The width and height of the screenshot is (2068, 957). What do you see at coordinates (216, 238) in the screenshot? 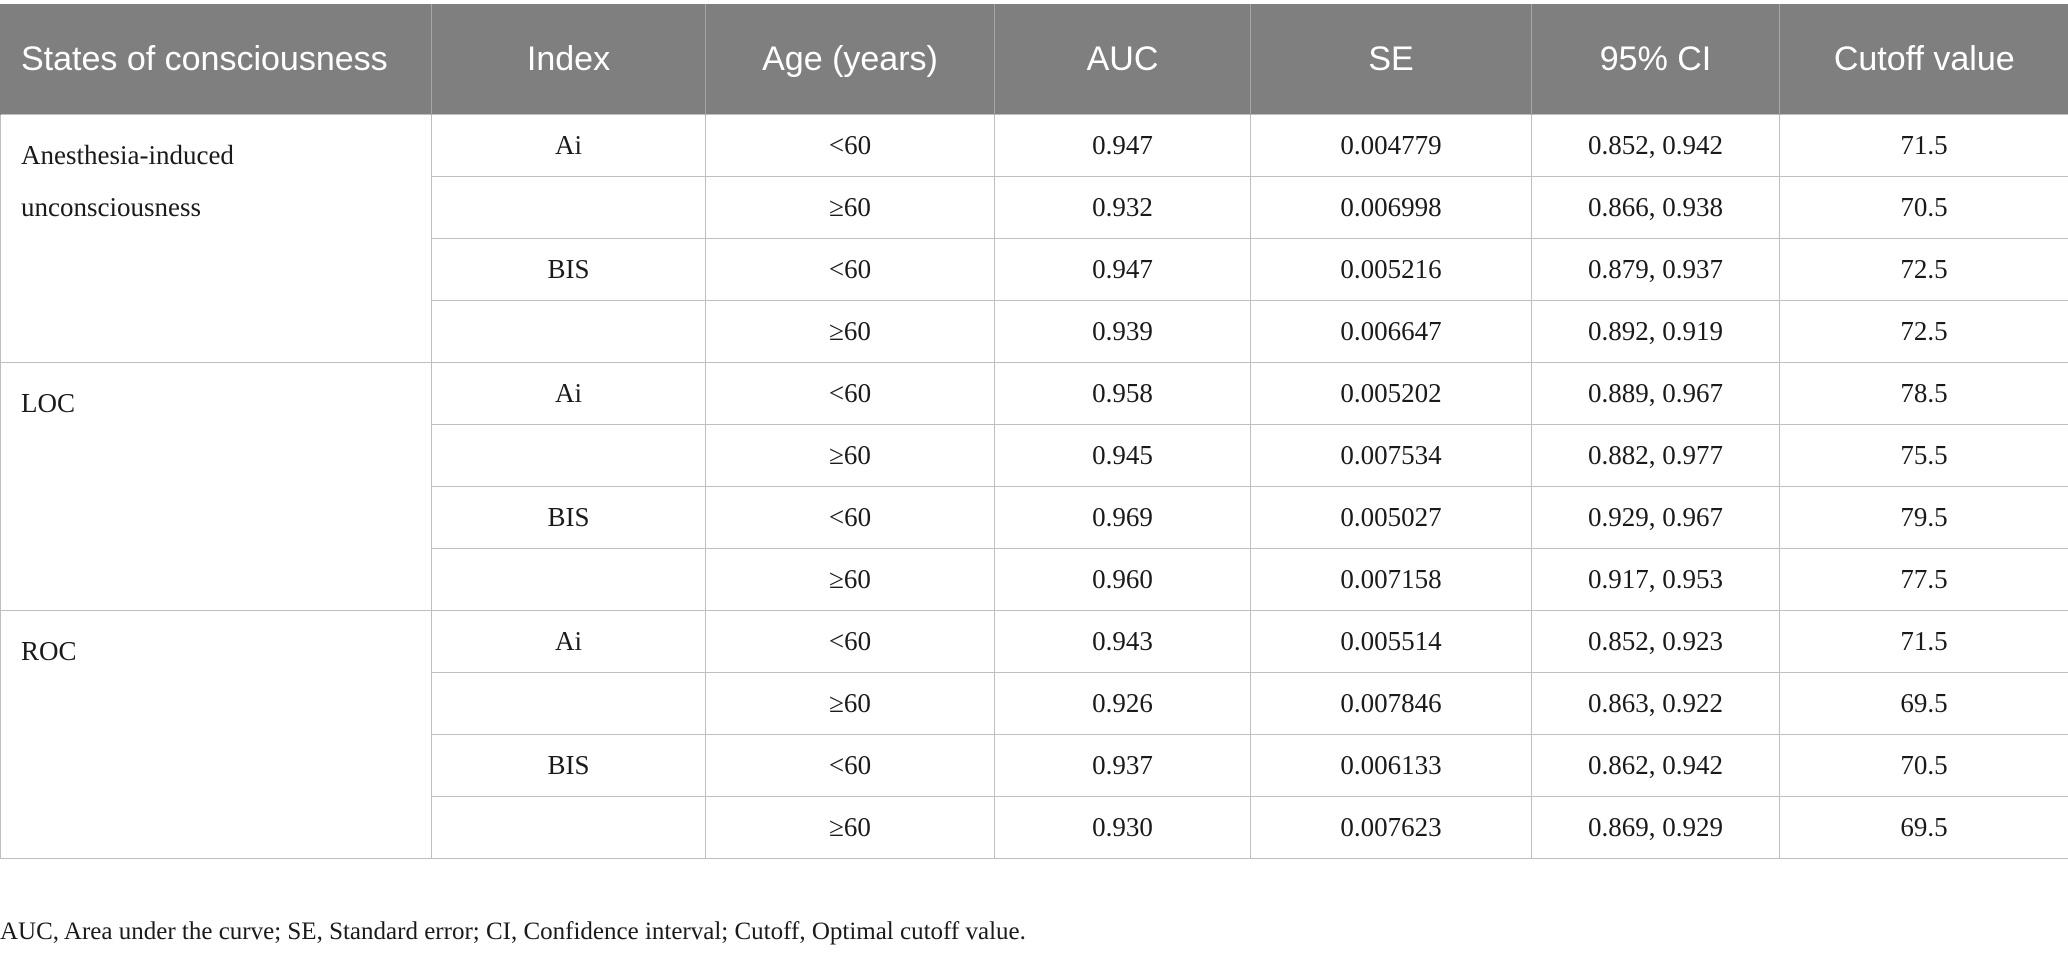
I see `cell-state: Anesthesia-induced unconsciousness` at bounding box center [216, 238].